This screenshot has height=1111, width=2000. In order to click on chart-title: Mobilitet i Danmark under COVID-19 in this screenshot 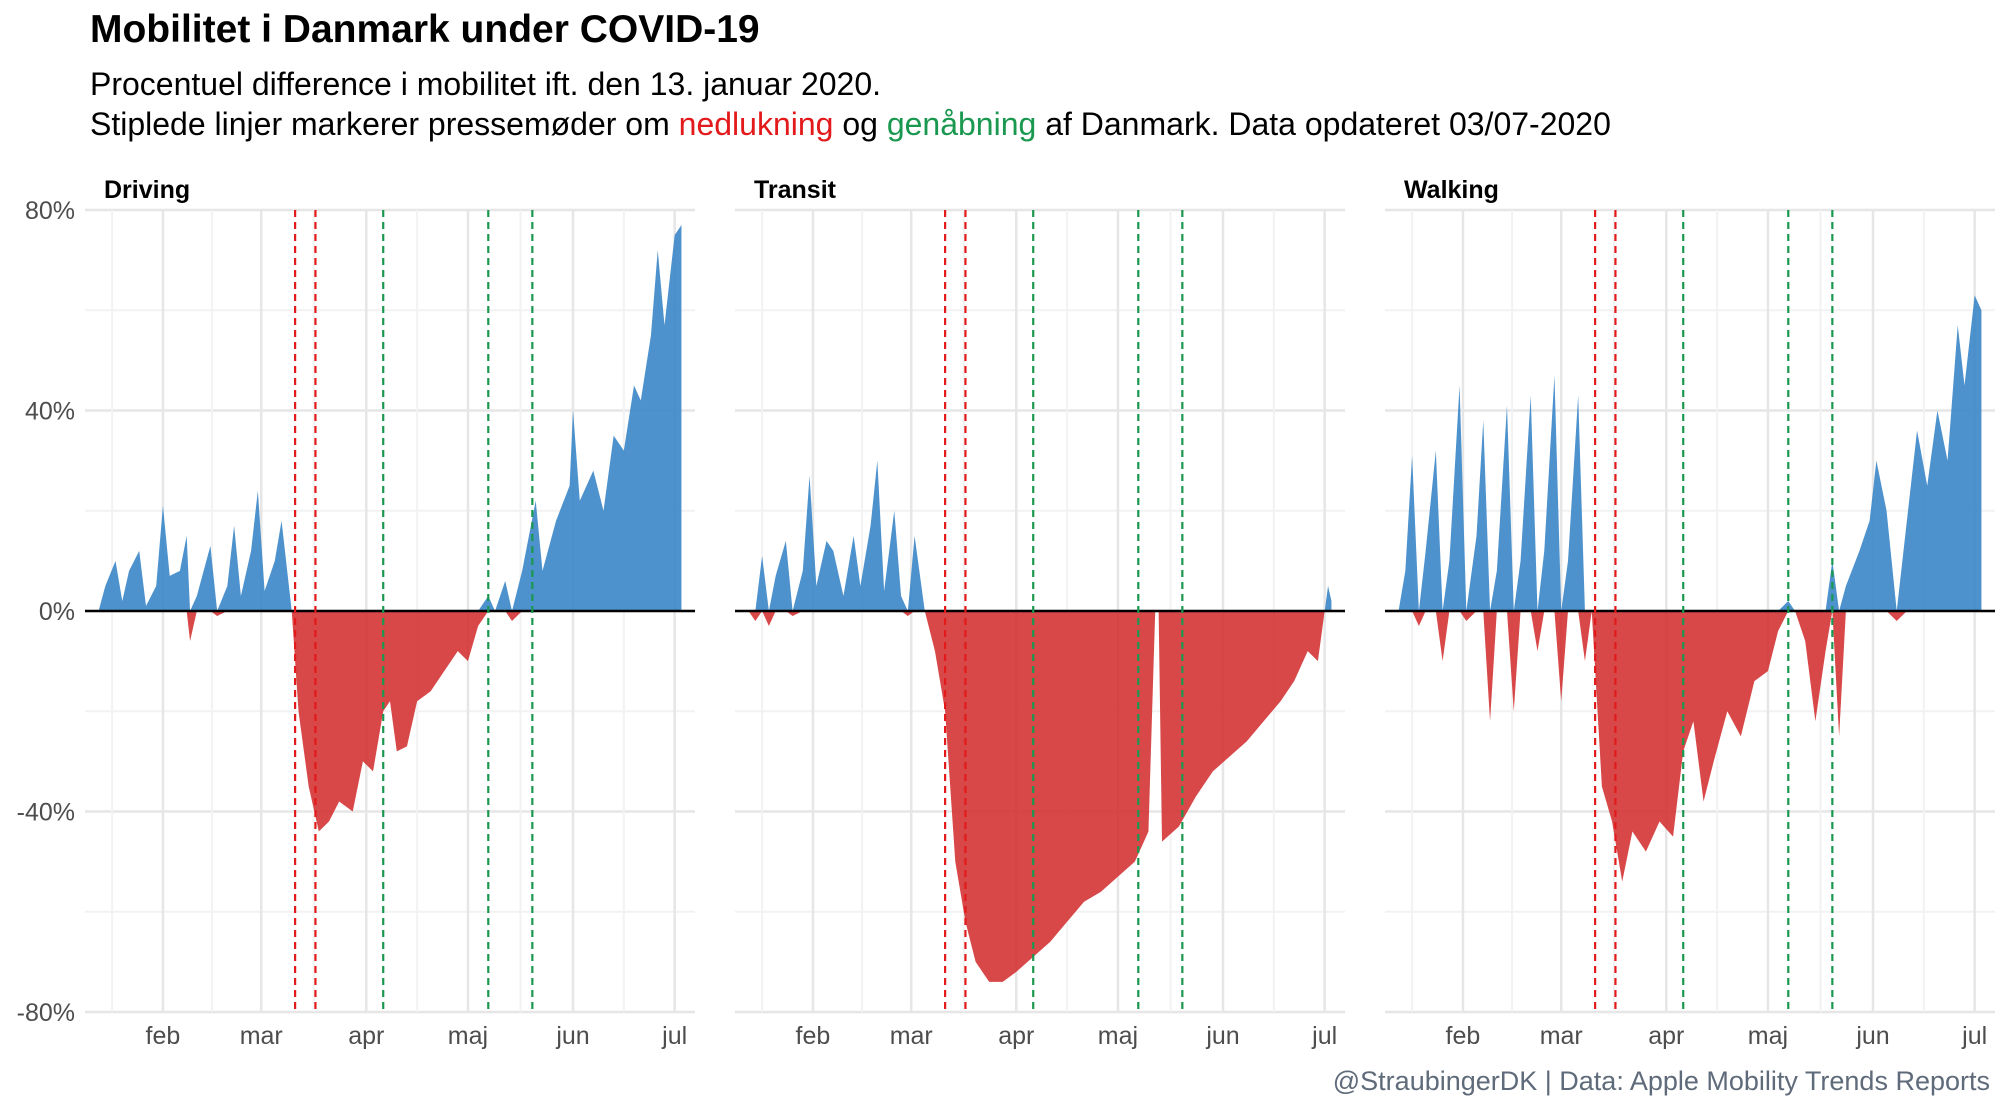, I will do `click(425, 29)`.